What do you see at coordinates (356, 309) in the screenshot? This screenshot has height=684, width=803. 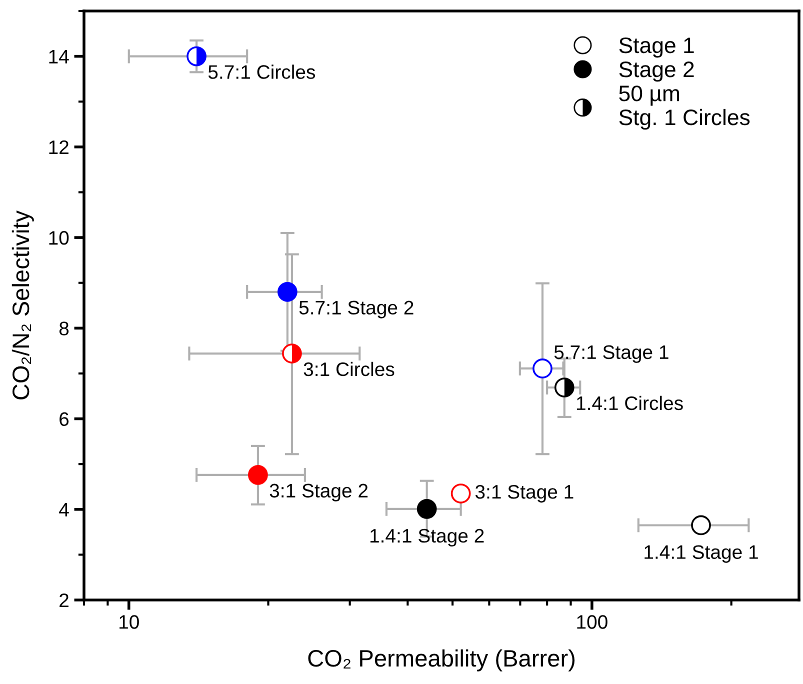 I see `annotation: 5.7:1 Stage 2` at bounding box center [356, 309].